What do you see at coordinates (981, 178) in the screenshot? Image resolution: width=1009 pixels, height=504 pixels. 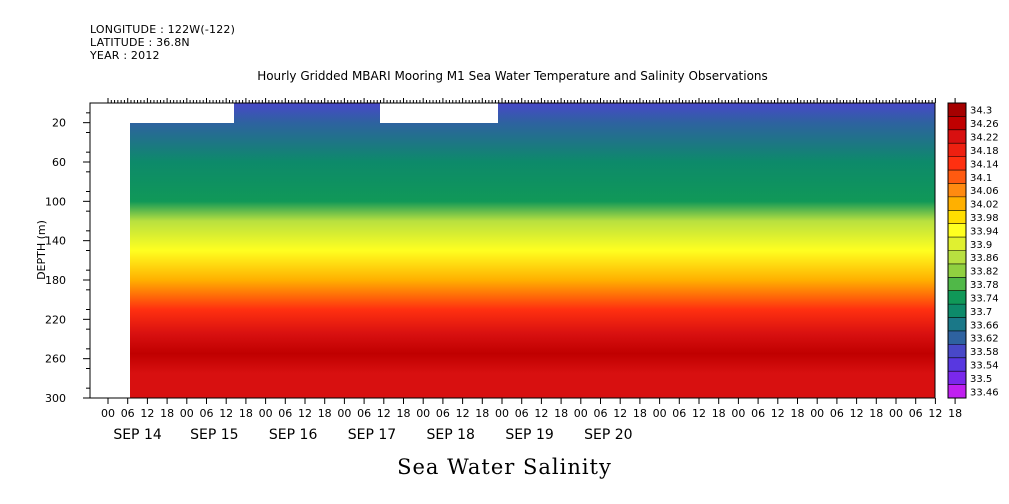 I see `colorbar-label: 34.1` at bounding box center [981, 178].